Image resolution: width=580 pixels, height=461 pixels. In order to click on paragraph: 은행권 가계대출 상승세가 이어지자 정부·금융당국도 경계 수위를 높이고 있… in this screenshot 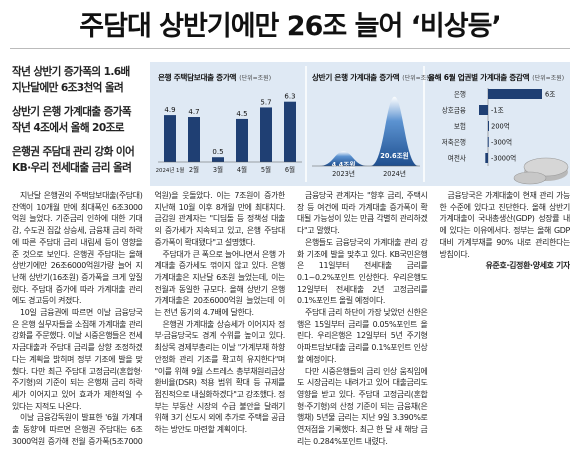, I will do `click(220, 377)`.